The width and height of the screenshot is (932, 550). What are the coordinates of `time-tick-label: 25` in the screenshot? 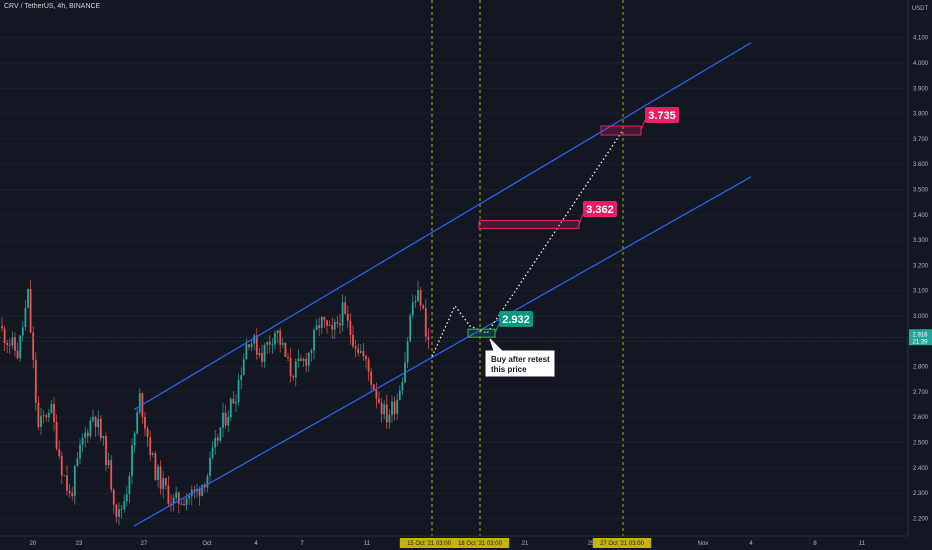 It's located at (591, 544).